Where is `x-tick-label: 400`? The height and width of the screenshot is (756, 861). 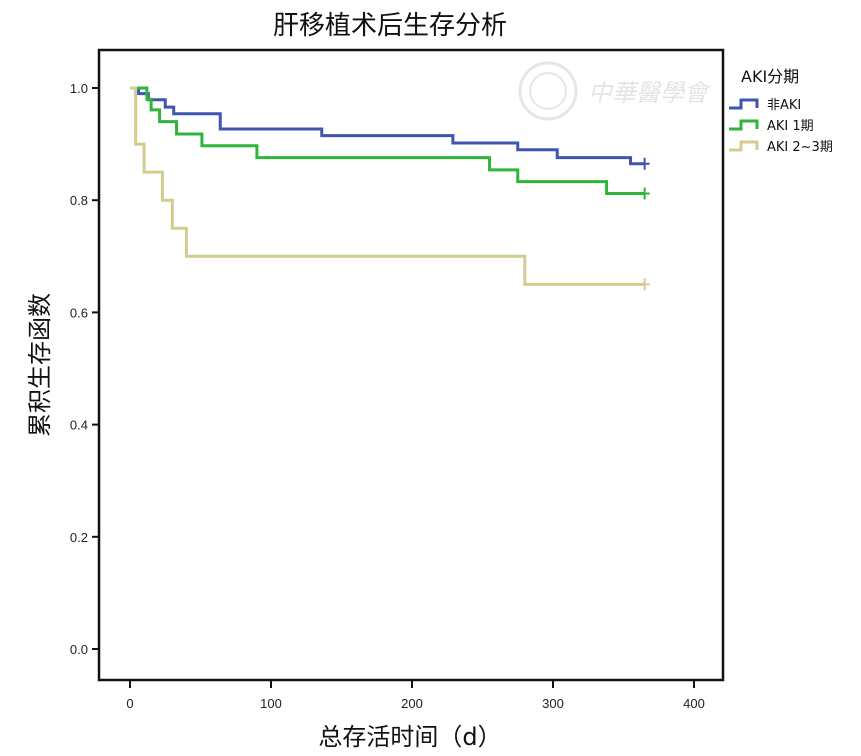 x-tick-label: 400 is located at coordinates (694, 703).